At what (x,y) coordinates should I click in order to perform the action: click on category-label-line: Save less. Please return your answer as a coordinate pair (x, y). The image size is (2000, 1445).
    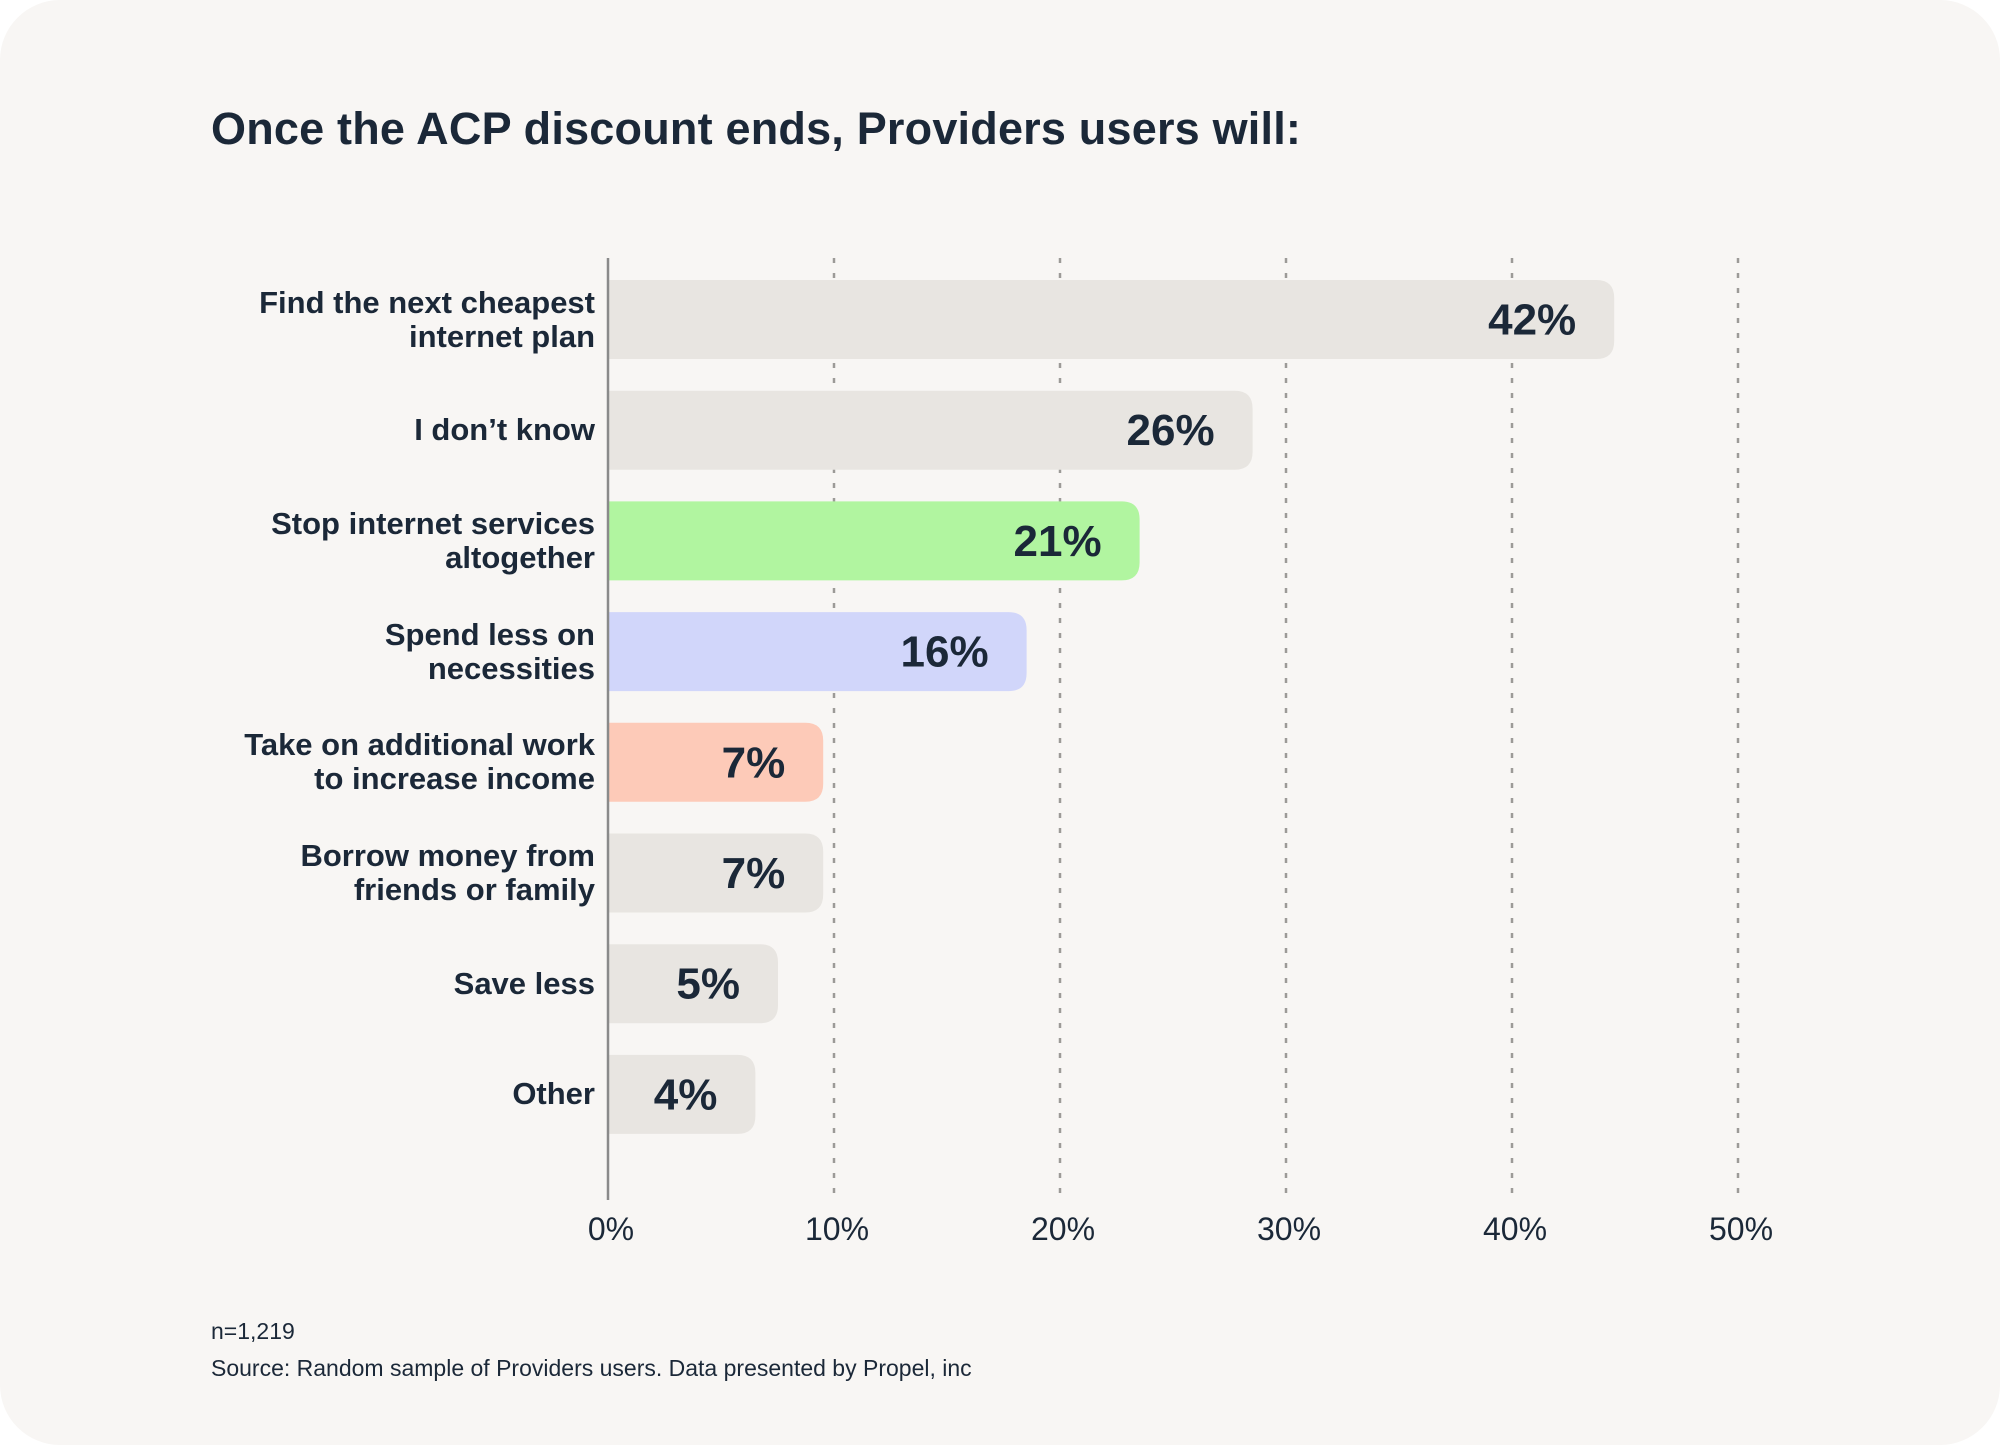
    Looking at the image, I should click on (524, 983).